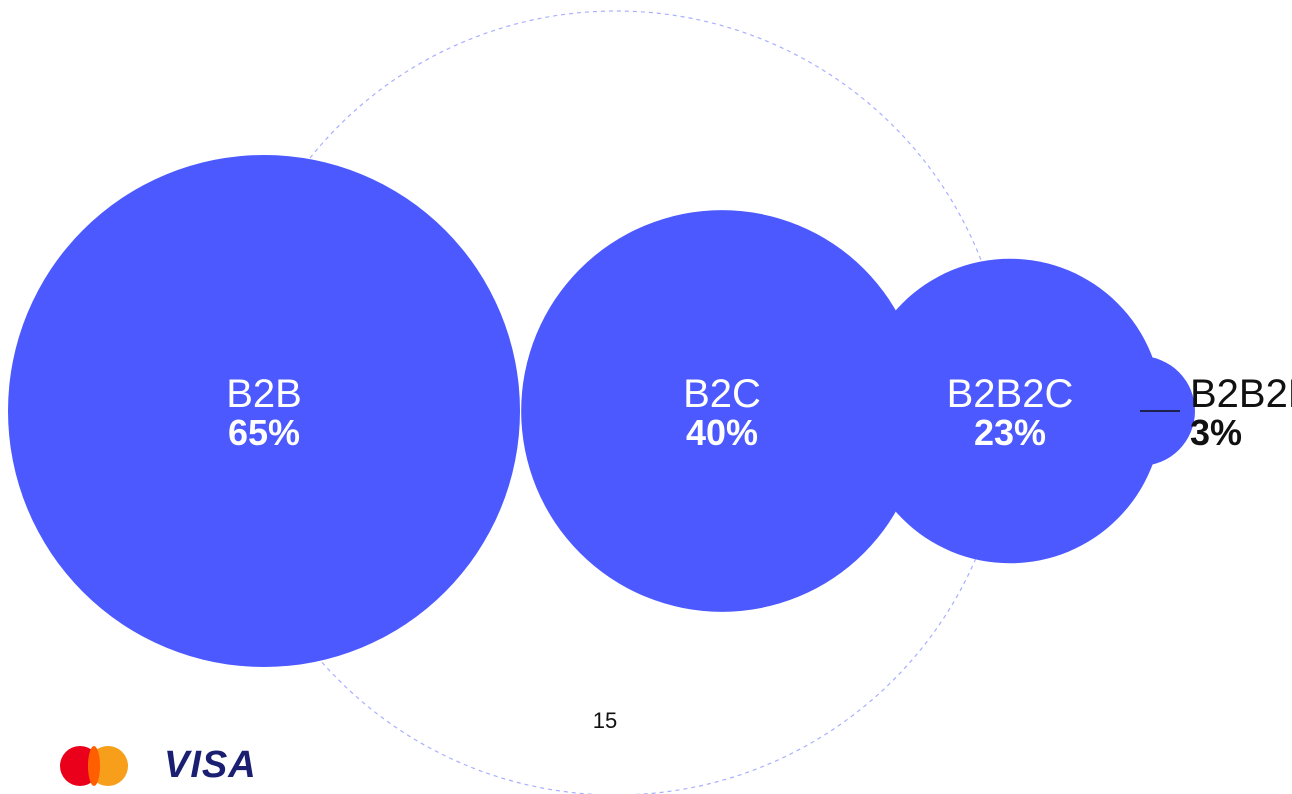  I want to click on mastercard-overlap, so click(94, 766).